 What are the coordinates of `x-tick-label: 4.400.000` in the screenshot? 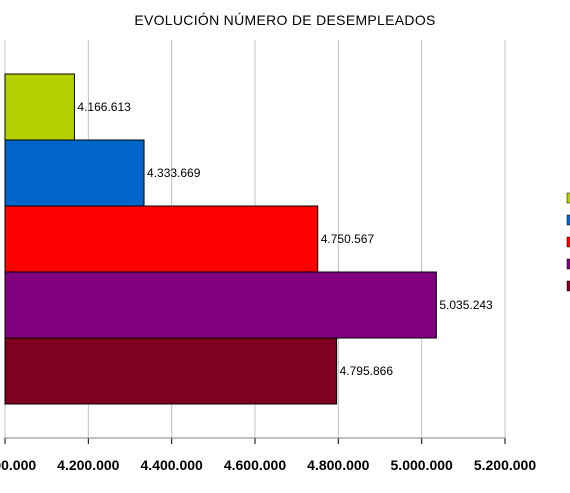 It's located at (172, 465).